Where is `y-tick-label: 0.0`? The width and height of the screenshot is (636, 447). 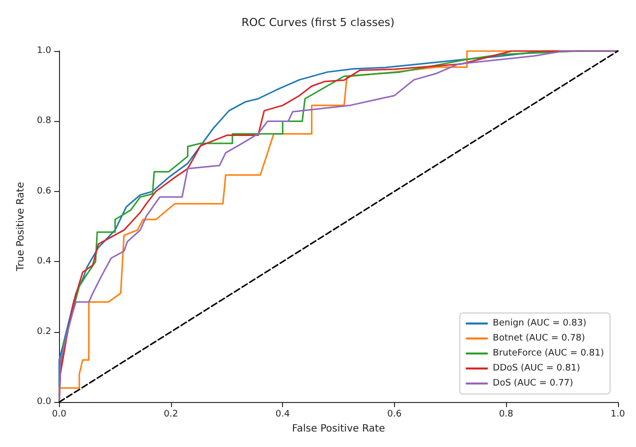
y-tick-label: 0.0 is located at coordinates (44, 402).